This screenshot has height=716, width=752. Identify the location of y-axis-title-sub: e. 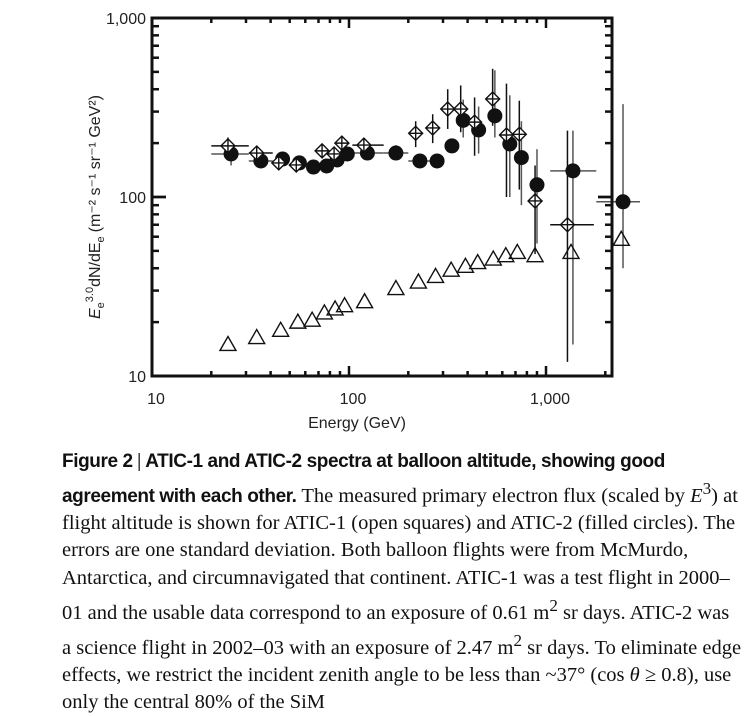
(101, 305).